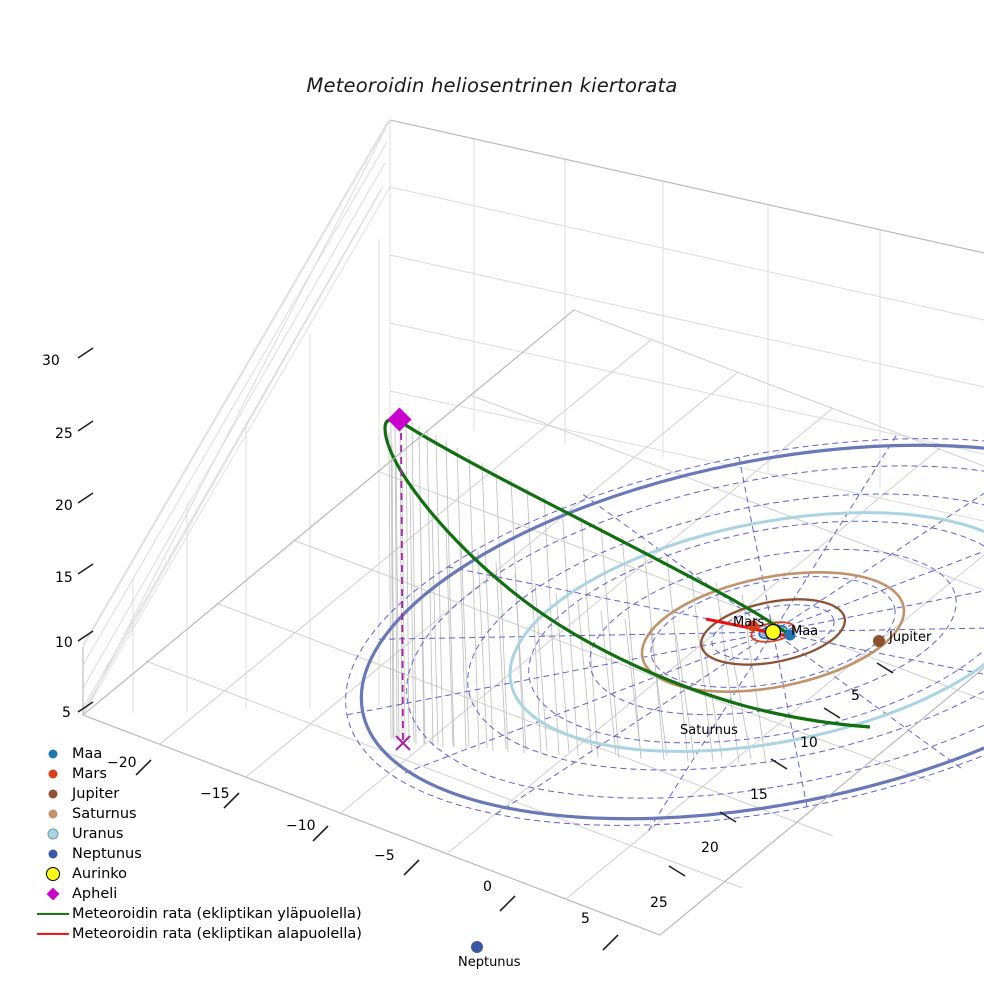 This screenshot has width=984, height=984. What do you see at coordinates (53, 874) in the screenshot?
I see `aurinko-marker-icon` at bounding box center [53, 874].